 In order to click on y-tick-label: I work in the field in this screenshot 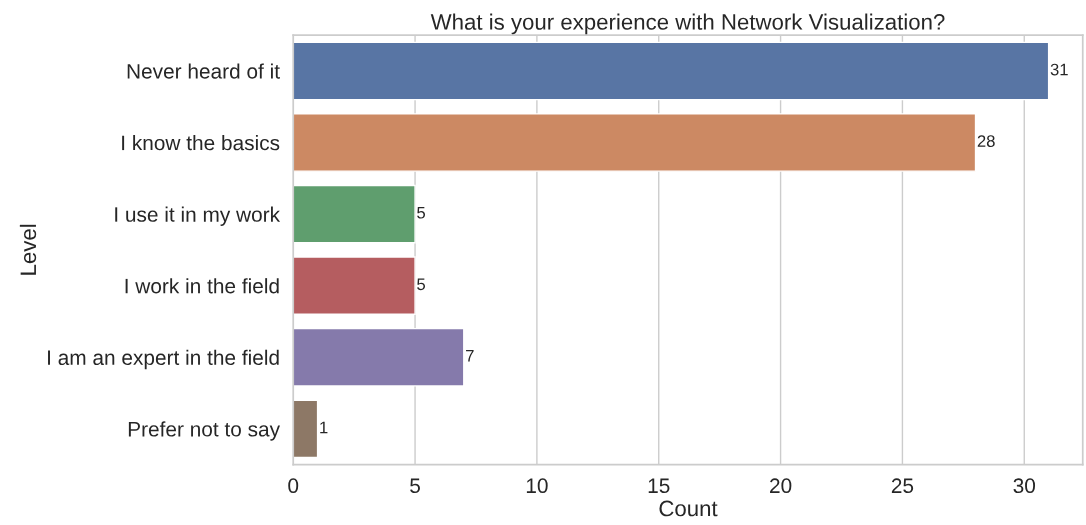, I will do `click(202, 286)`.